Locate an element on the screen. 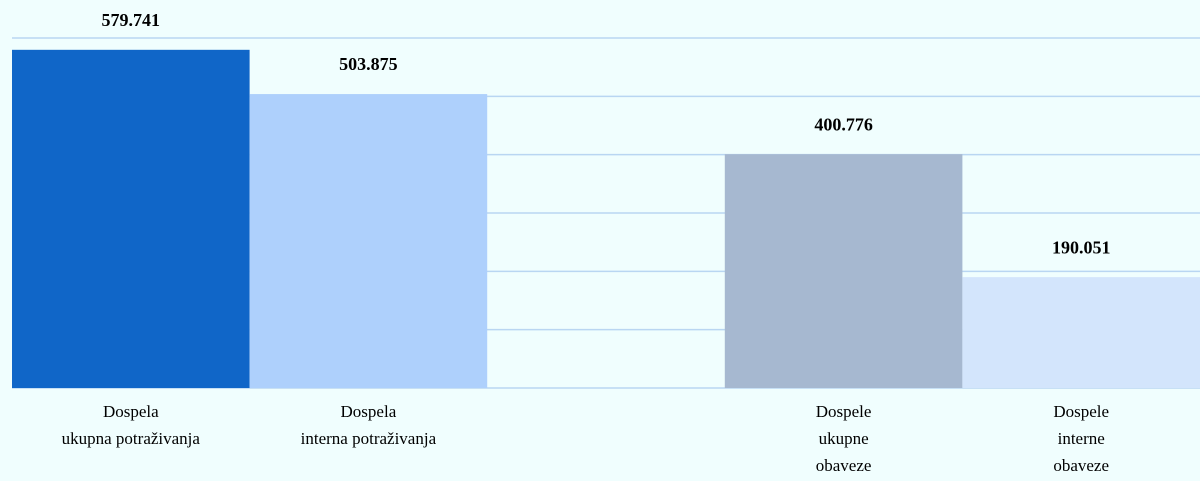 The image size is (1200, 481). x-tick-label-line: interna potraživanja is located at coordinates (369, 438).